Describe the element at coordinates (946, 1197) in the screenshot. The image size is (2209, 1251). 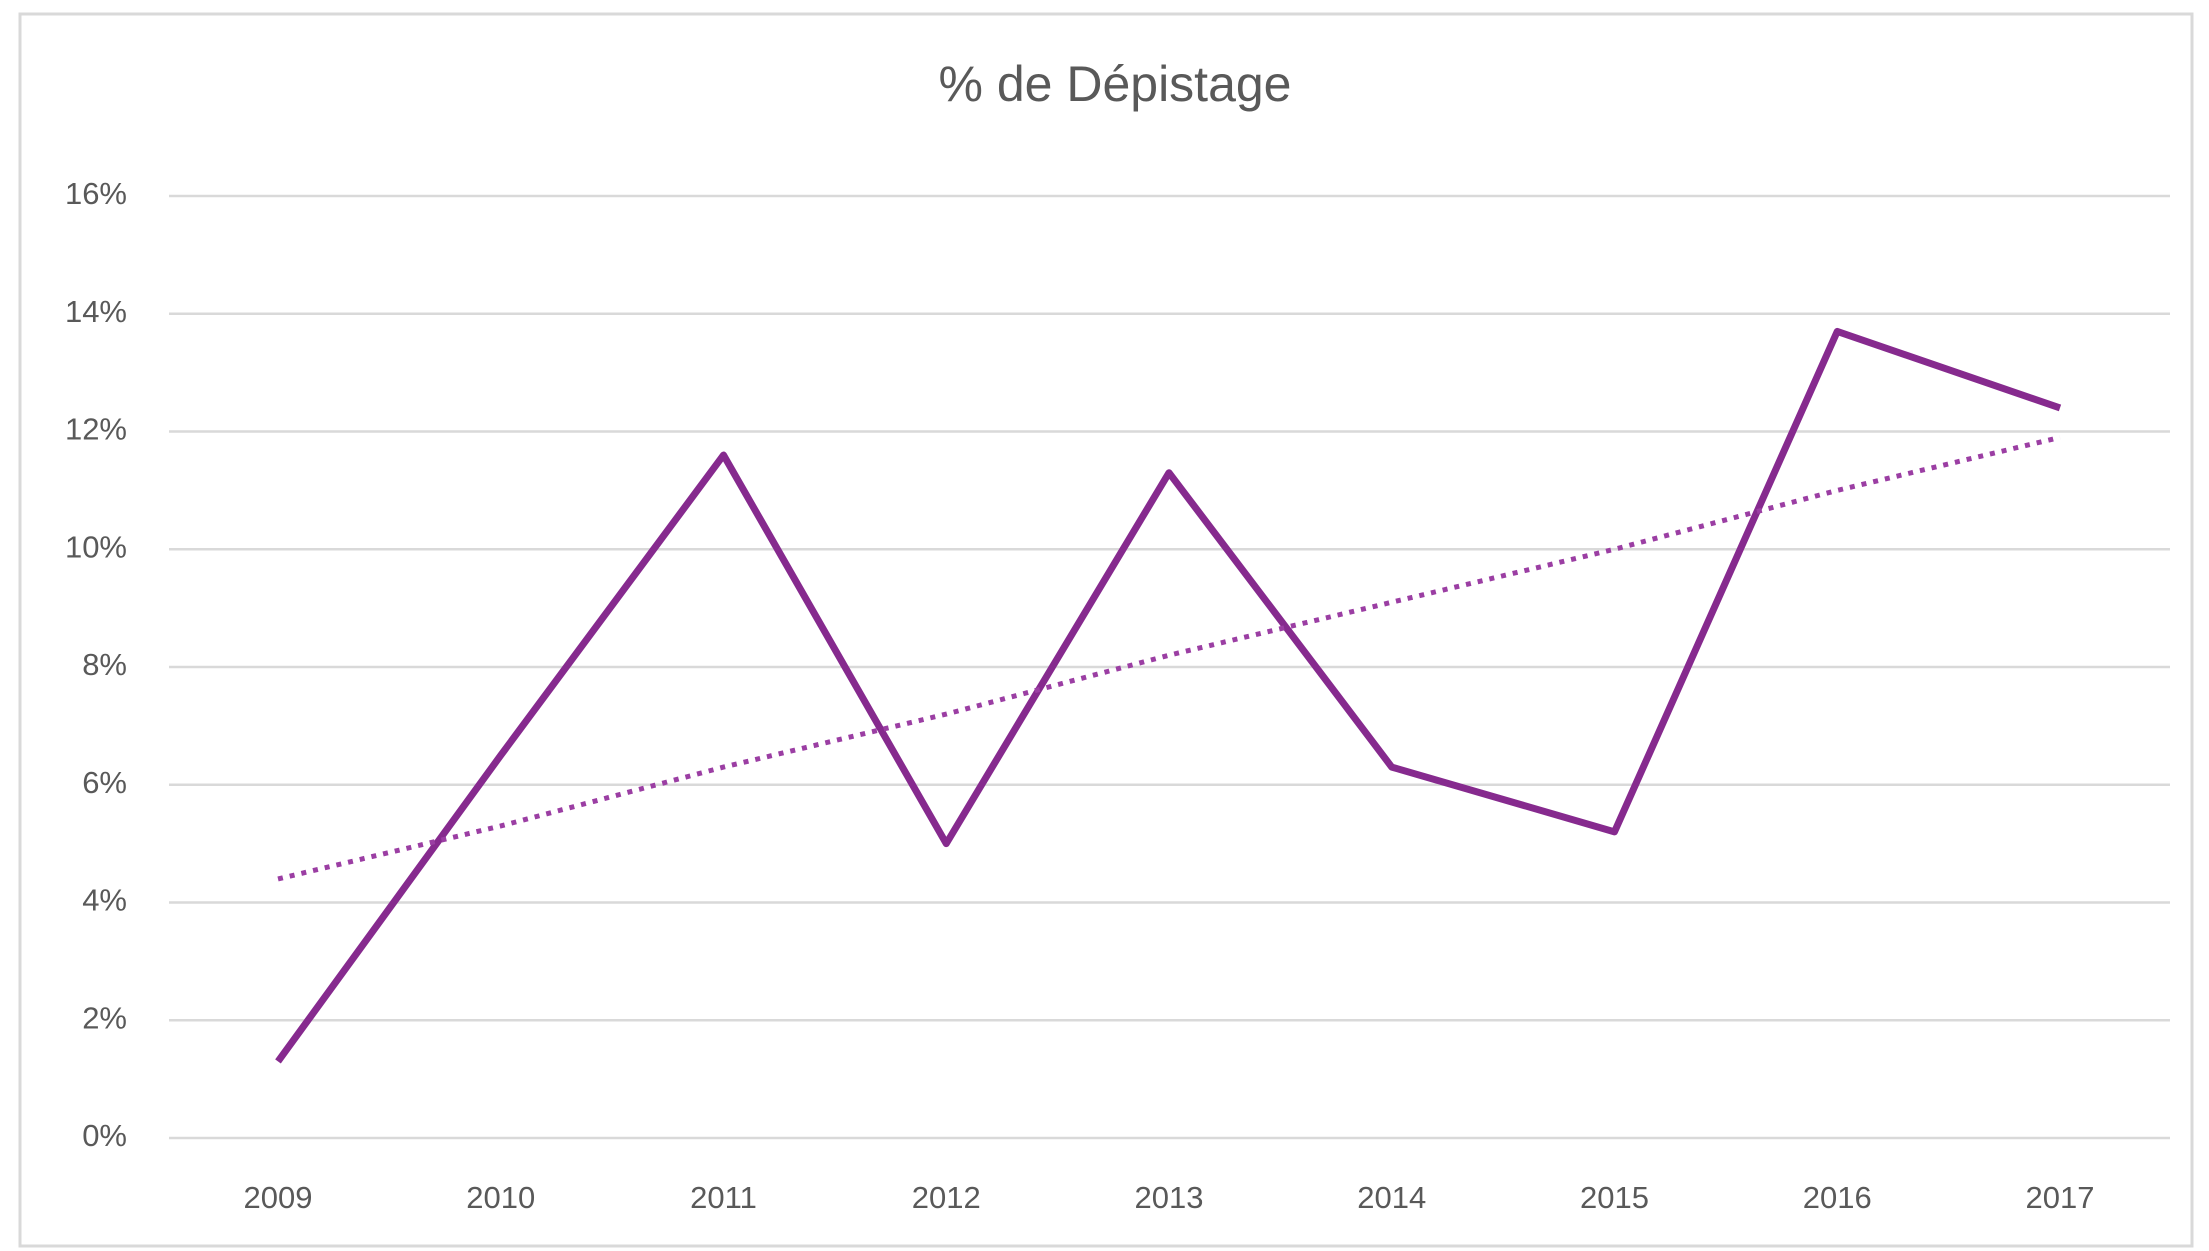
I see `x-tick-label: 2012` at that location.